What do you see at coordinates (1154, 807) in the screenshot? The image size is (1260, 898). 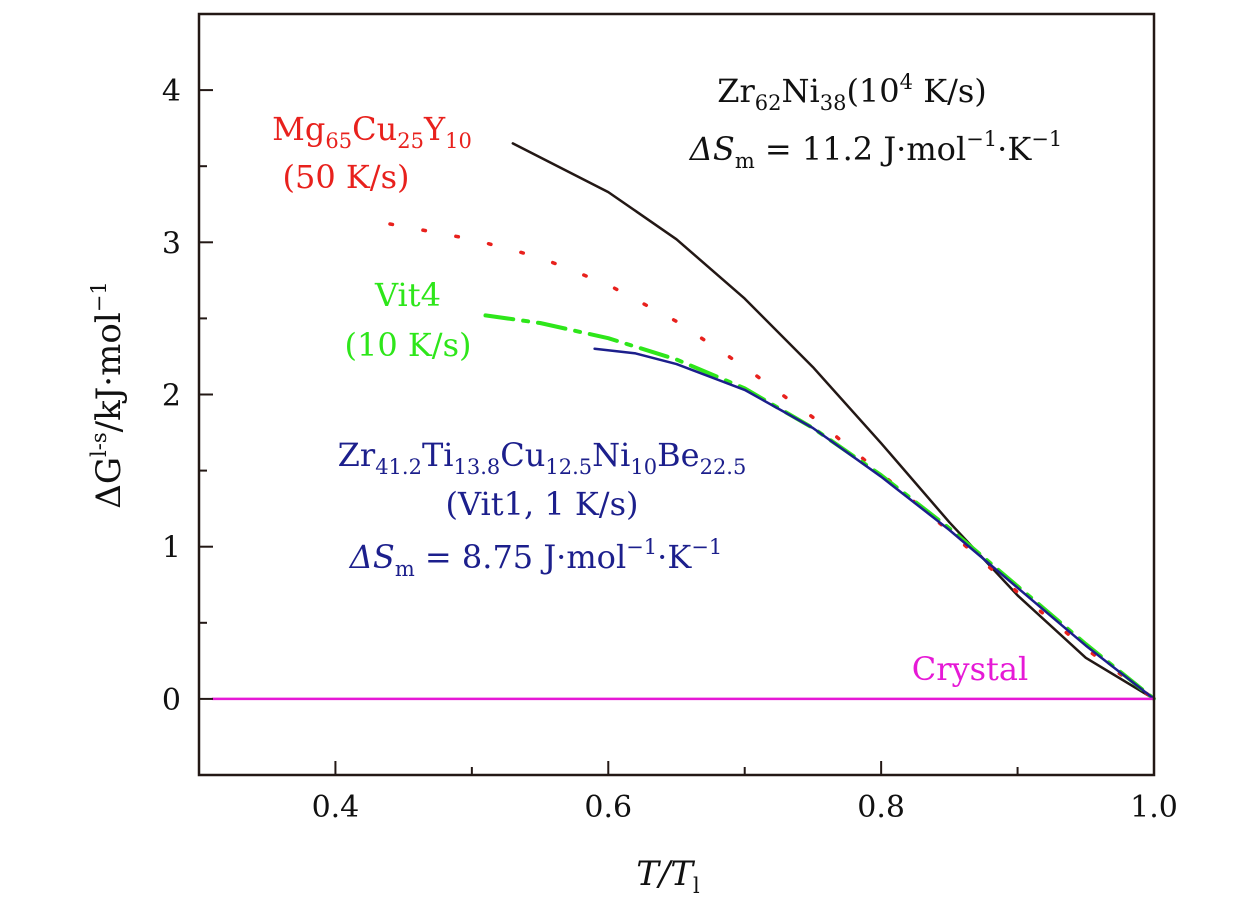 I see `x-tick-label: 1.0` at bounding box center [1154, 807].